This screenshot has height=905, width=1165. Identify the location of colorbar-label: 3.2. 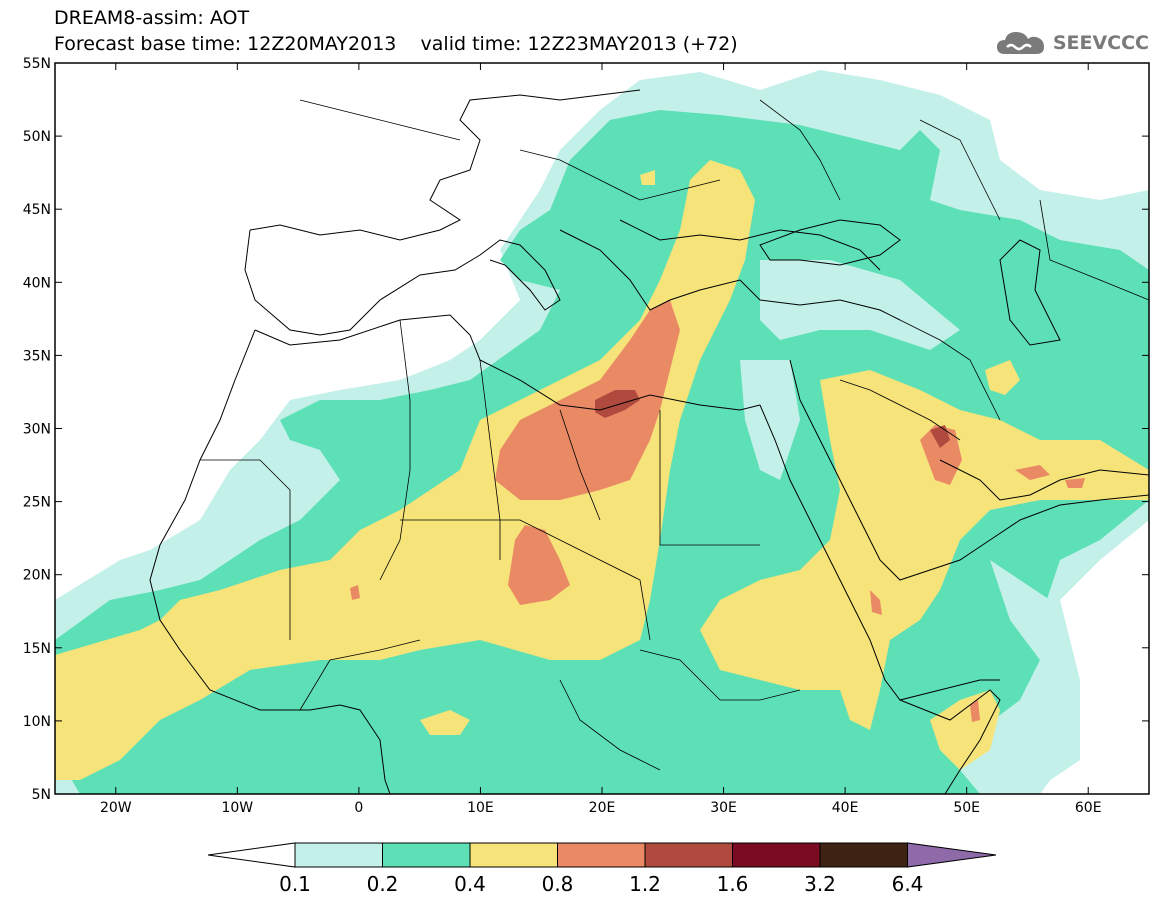
(820, 884).